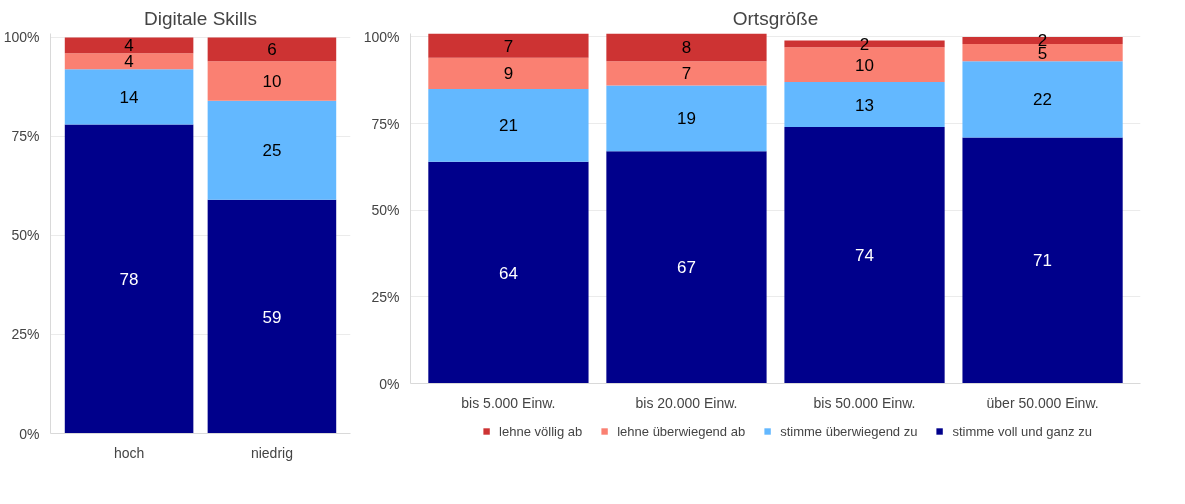  I want to click on data-label: 14, so click(129, 97).